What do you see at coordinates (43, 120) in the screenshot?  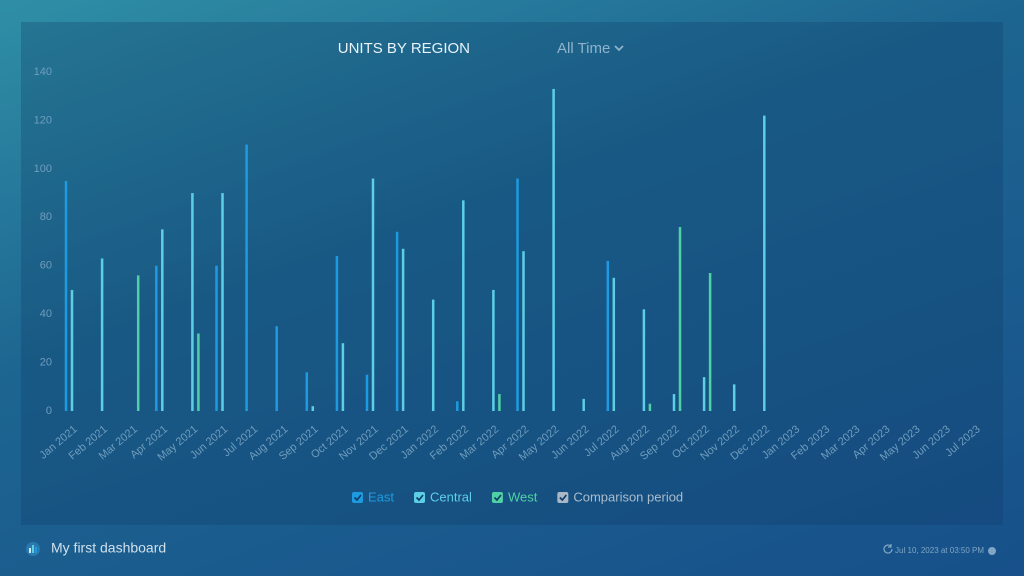 I see `y-tick-label: 120` at bounding box center [43, 120].